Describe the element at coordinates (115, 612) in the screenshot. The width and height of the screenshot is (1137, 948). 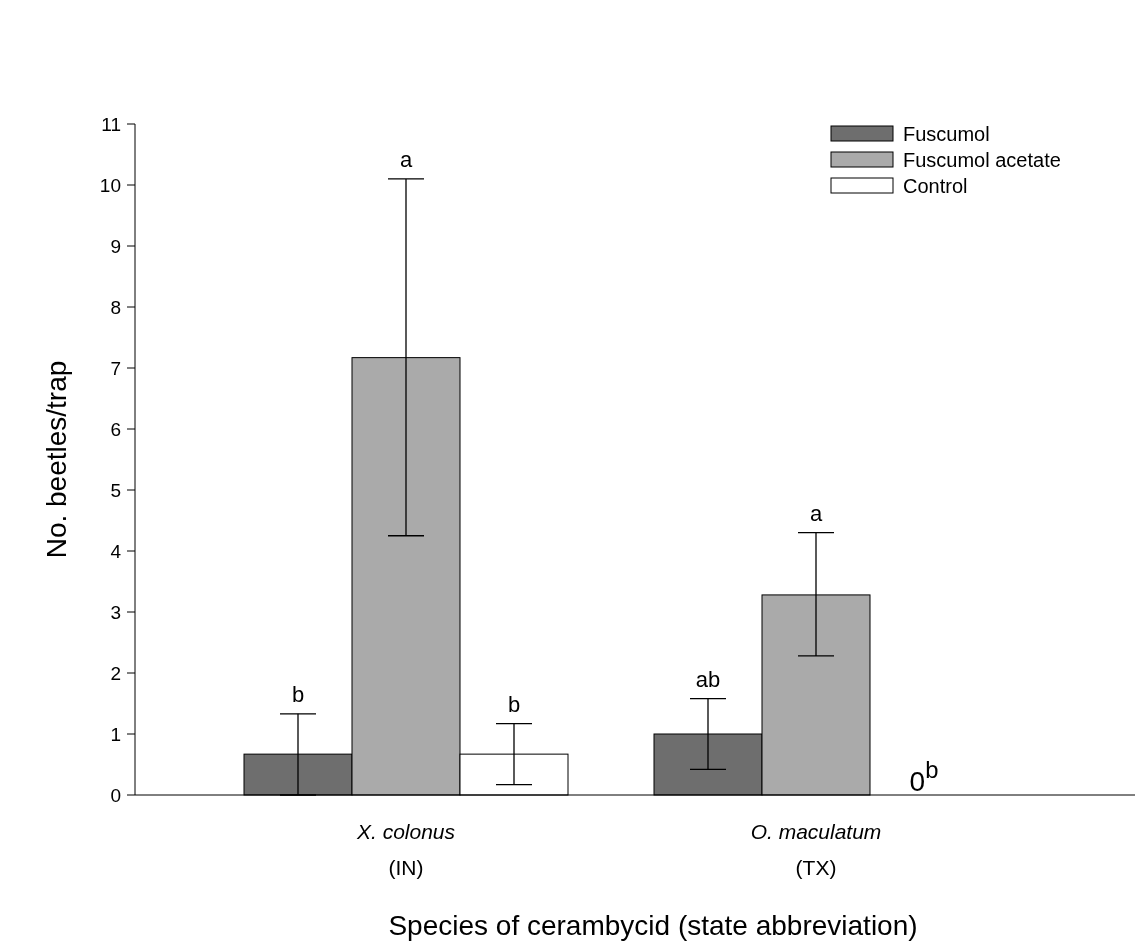
I see `y-tick-label: 3` at that location.